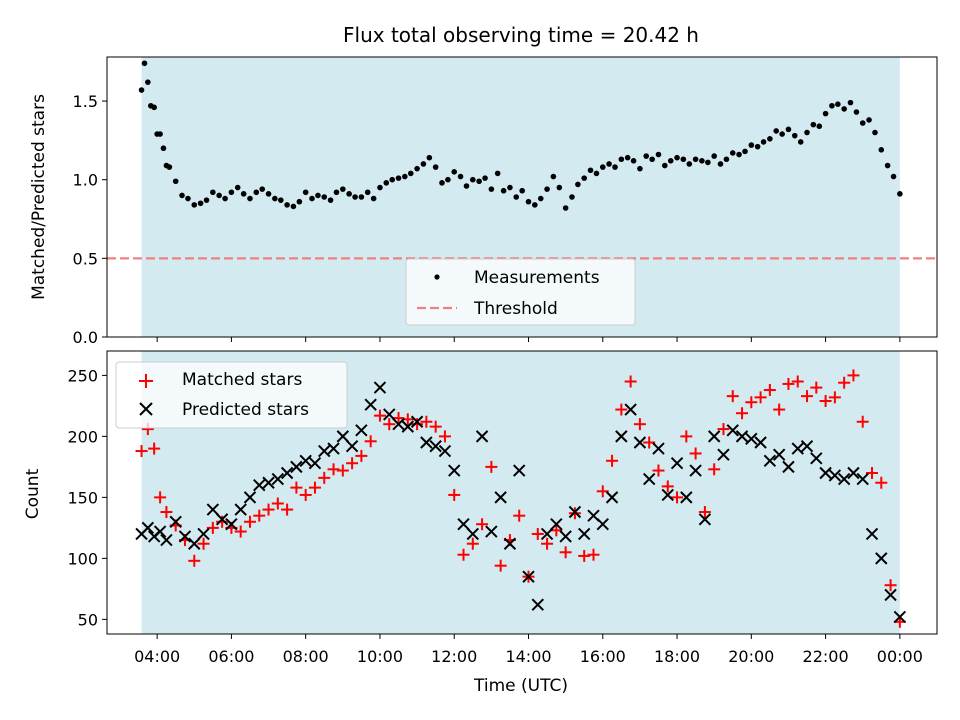 This screenshot has width=960, height=720. What do you see at coordinates (87, 497) in the screenshot?
I see `bottom-y-axis: 50 100 150 200 250` at bounding box center [87, 497].